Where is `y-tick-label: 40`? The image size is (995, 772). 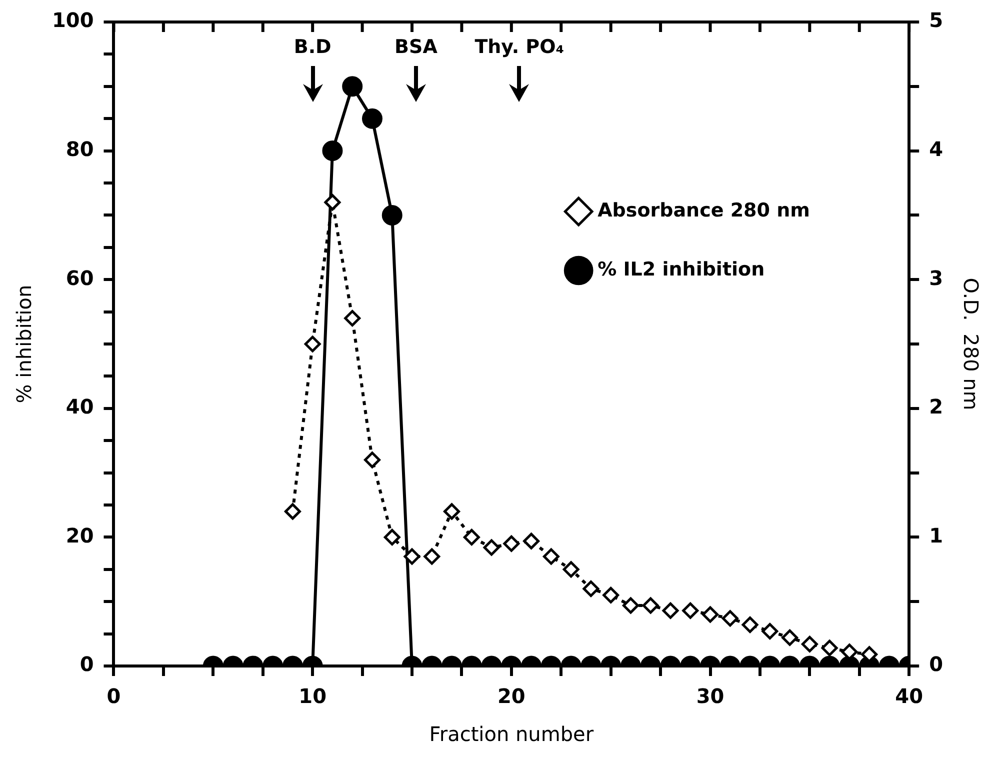
y-tick-label: 40 is located at coordinates (80, 406).